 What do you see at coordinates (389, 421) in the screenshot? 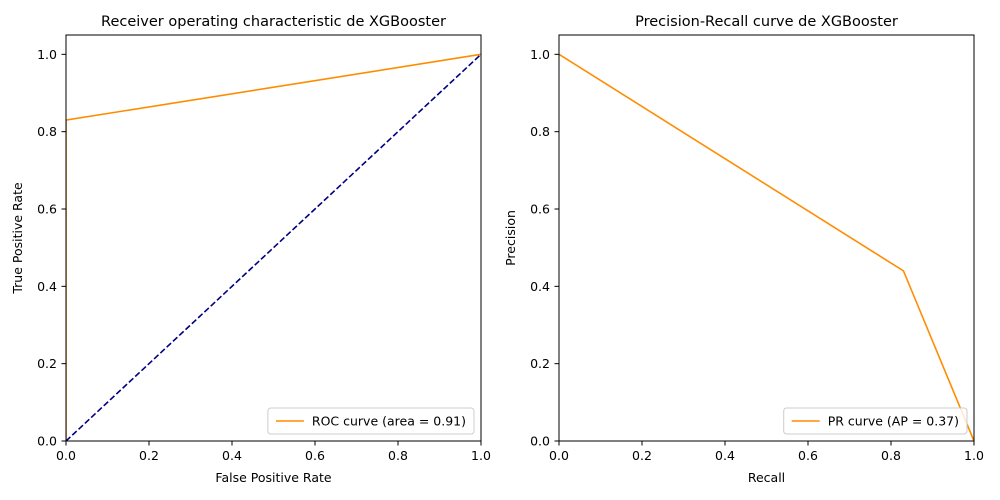
I see `legend-entry: ROC curve (area = 0.91)` at bounding box center [389, 421].